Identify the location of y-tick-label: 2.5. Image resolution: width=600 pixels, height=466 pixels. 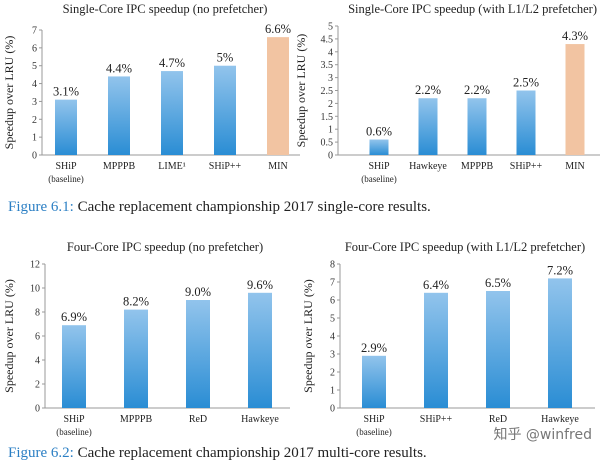
(327, 91).